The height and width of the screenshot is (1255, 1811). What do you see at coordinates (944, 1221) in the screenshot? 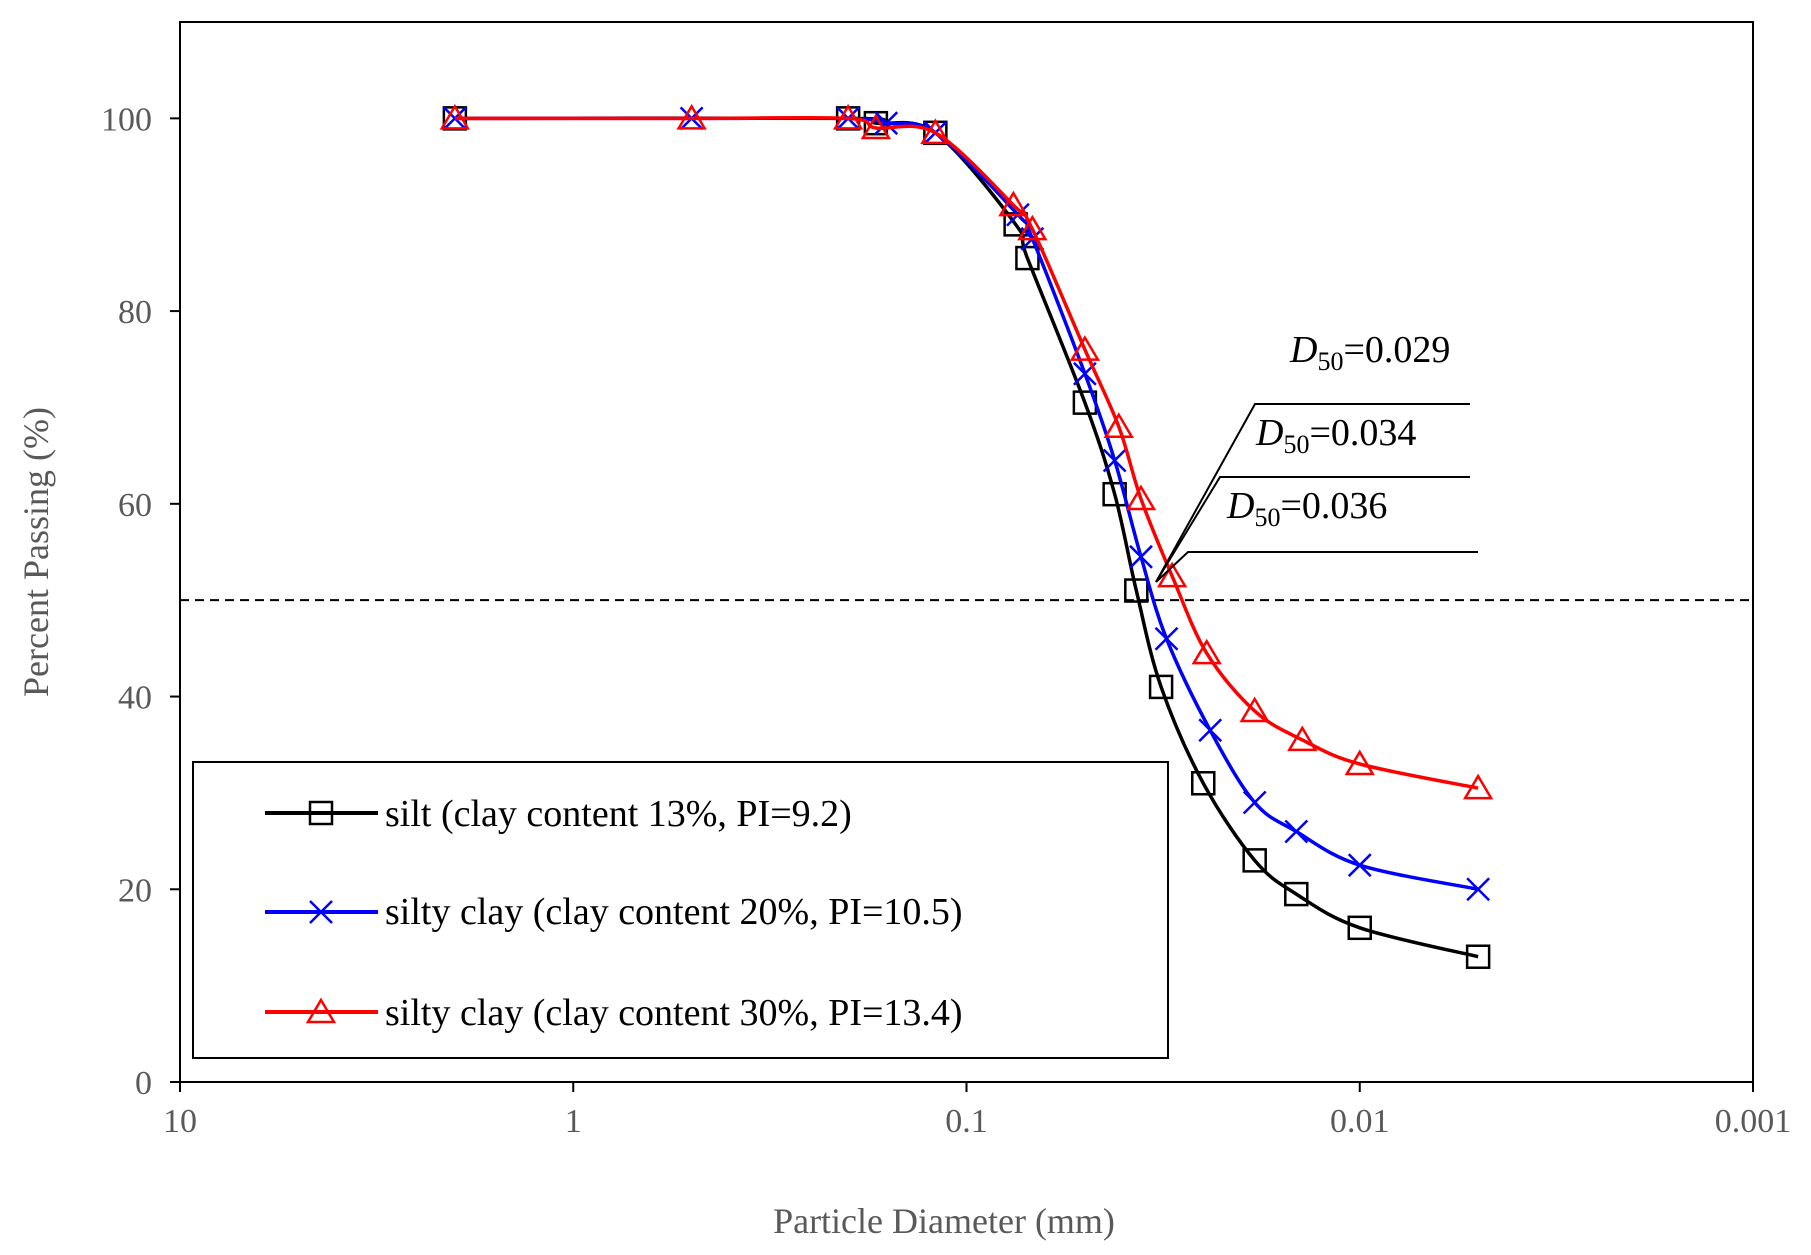
I see `x-axis-title: Particle Diameter (mm)` at bounding box center [944, 1221].